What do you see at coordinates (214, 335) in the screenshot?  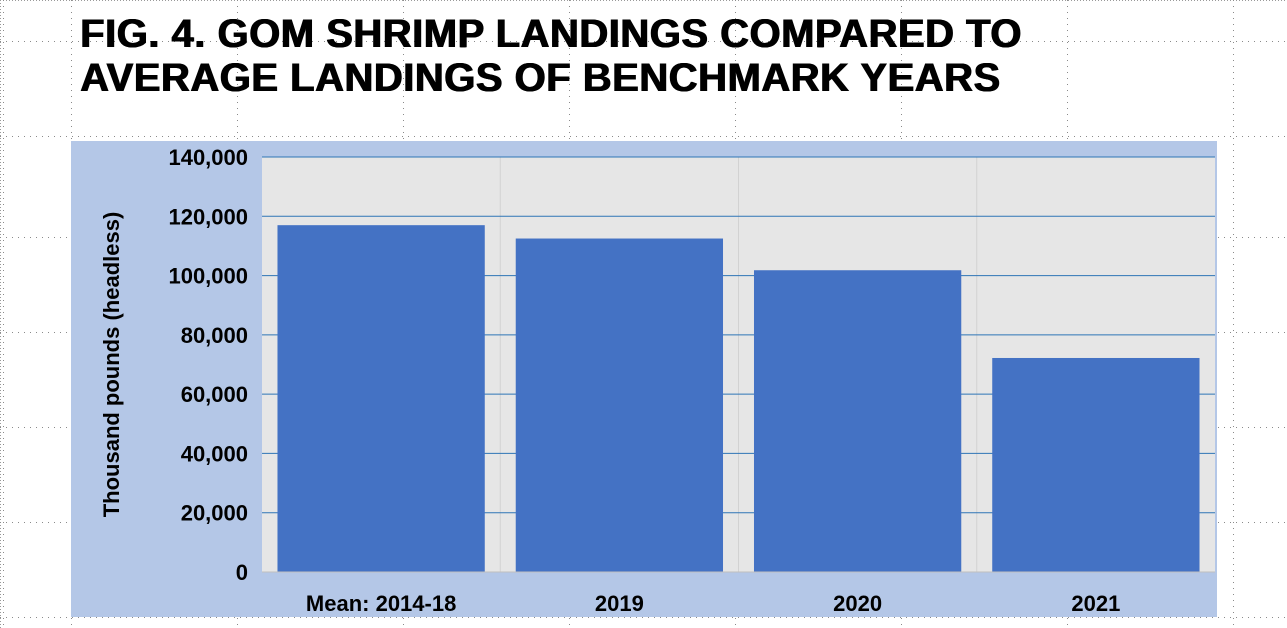 I see `y-tick-label: 80,000` at bounding box center [214, 335].